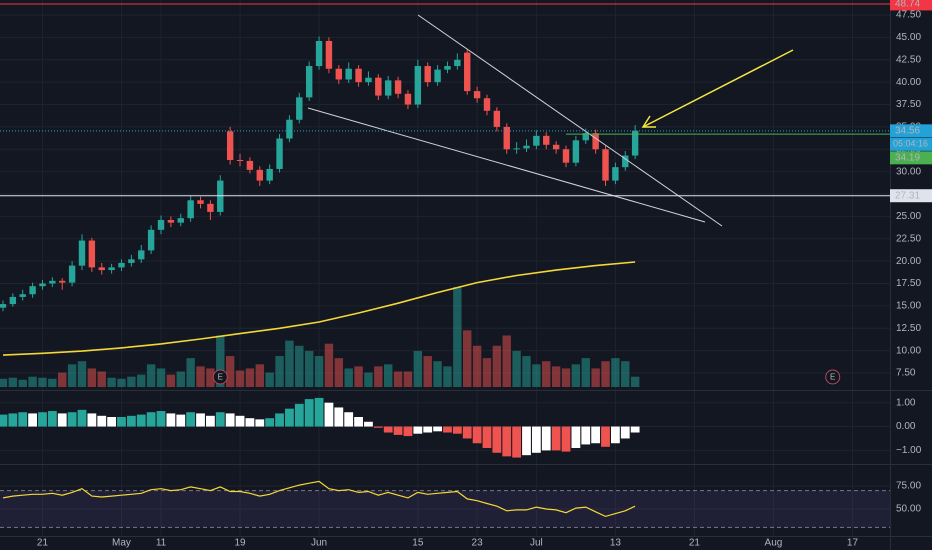 This screenshot has height=550, width=932. What do you see at coordinates (907, 5) in the screenshot?
I see `price-tag-label: 48.74` at bounding box center [907, 5].